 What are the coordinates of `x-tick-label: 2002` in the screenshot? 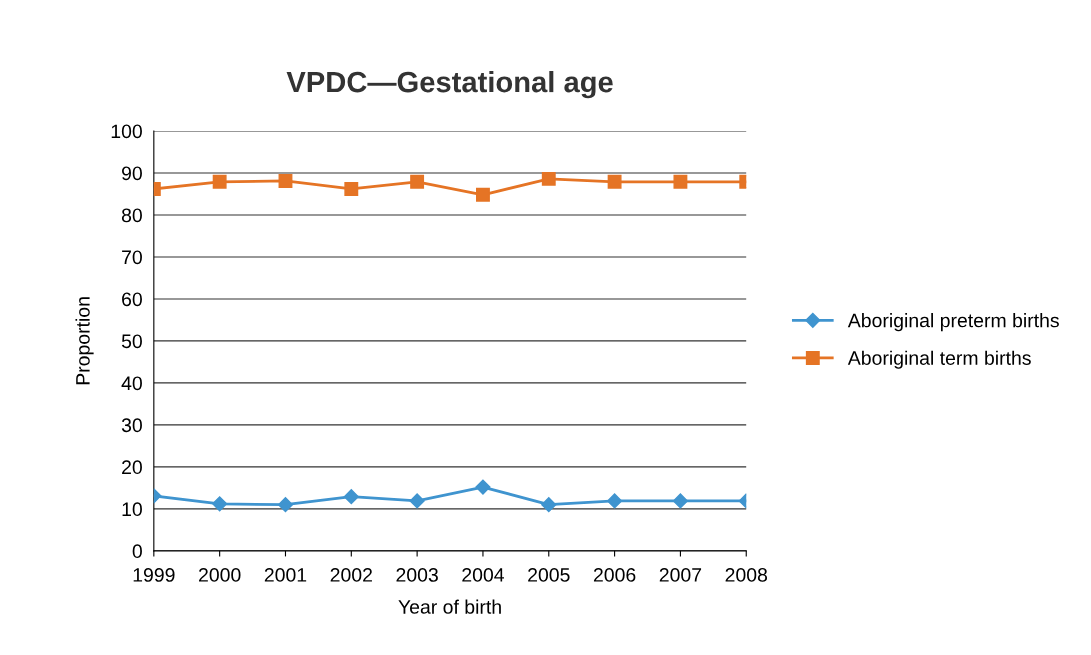 It's located at (351, 575).